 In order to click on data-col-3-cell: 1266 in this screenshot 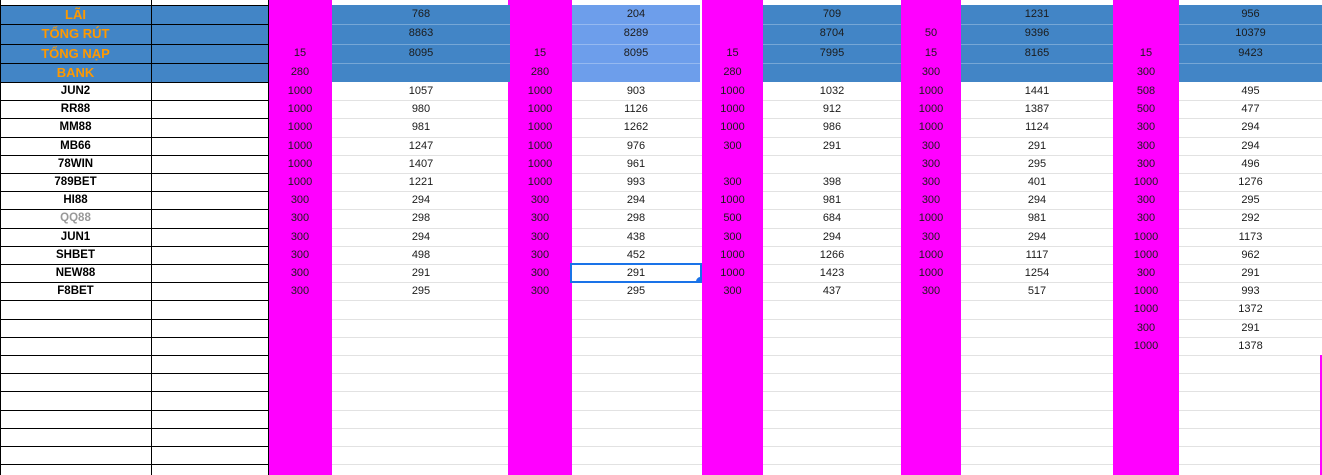, I will do `click(832, 254)`.